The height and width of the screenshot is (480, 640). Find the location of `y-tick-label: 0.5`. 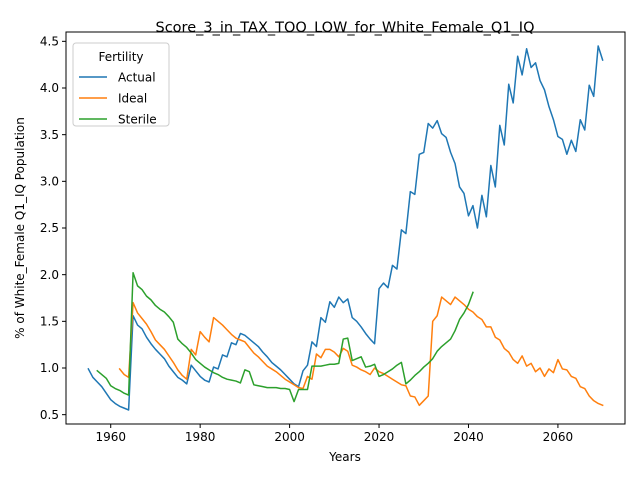

y-tick-label: 0.5 is located at coordinates (49, 415).